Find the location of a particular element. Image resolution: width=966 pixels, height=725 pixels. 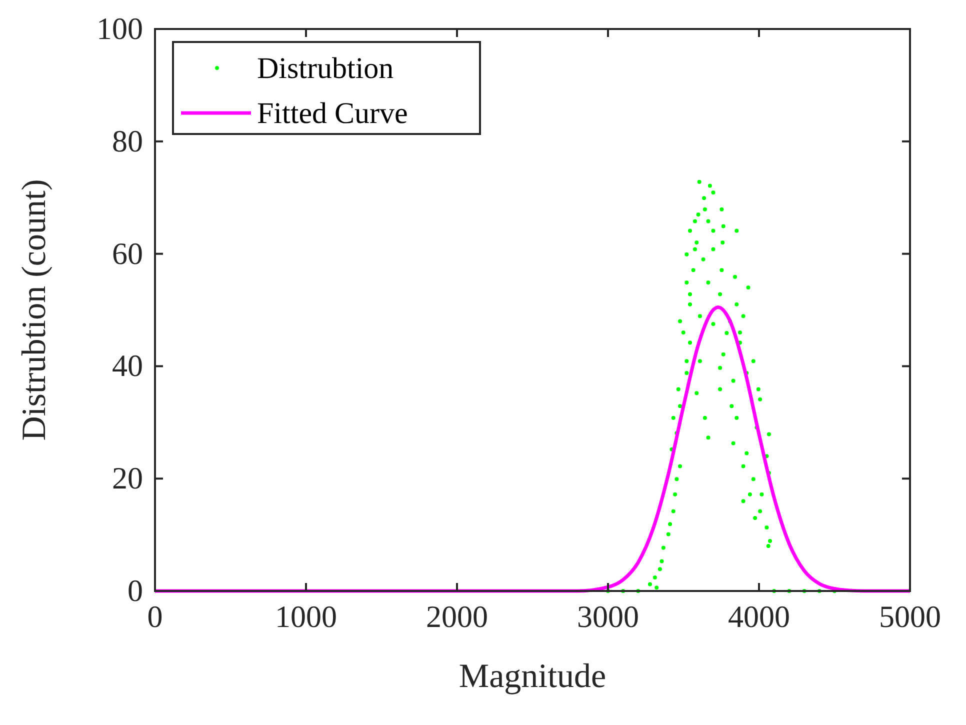

x-tick-label: 2000 is located at coordinates (457, 616).